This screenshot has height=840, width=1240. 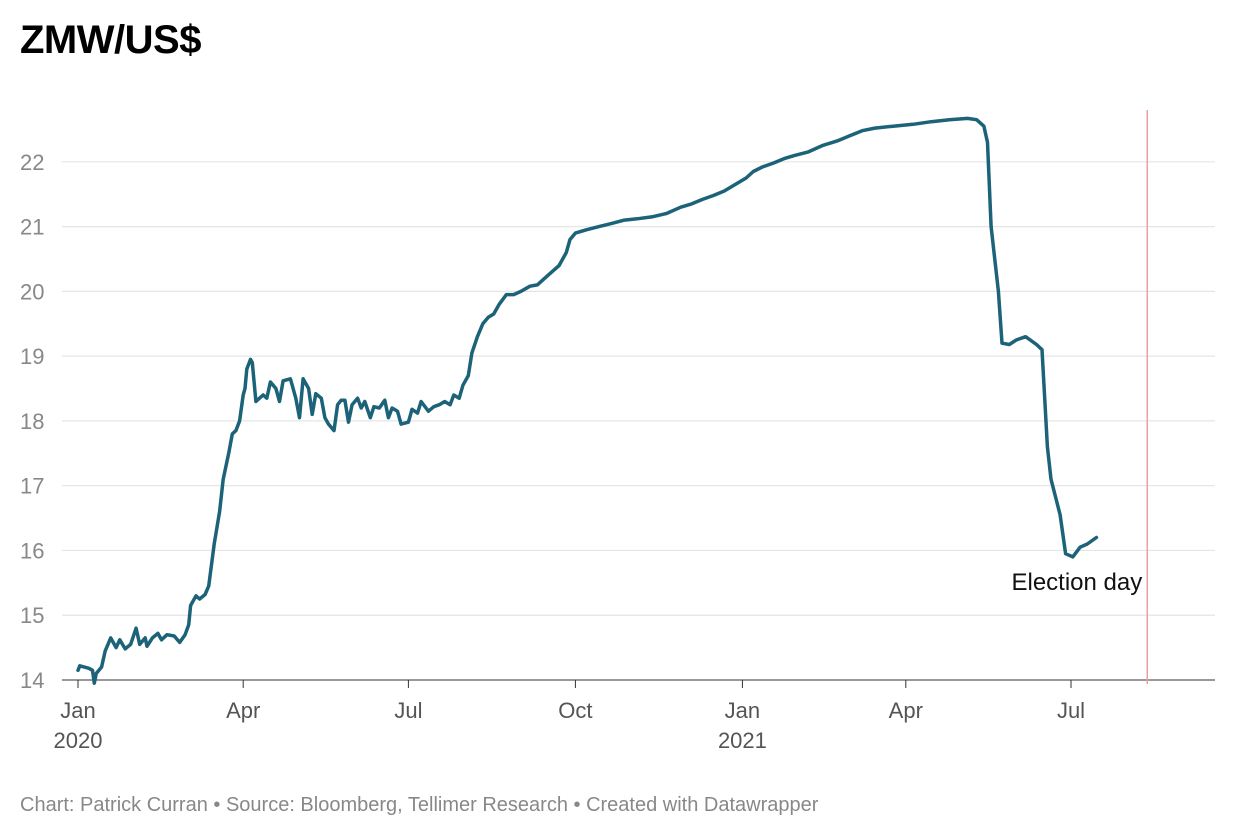 What do you see at coordinates (32, 162) in the screenshot?
I see `y-tick-label: 22` at bounding box center [32, 162].